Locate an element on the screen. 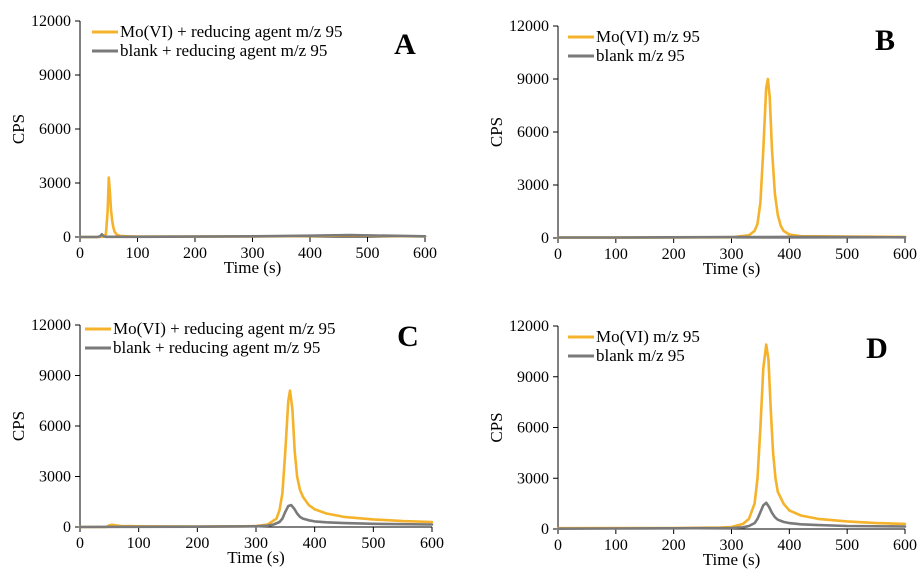 This screenshot has width=921, height=575. panel-a-x-tick-label: 100 is located at coordinates (138, 253).